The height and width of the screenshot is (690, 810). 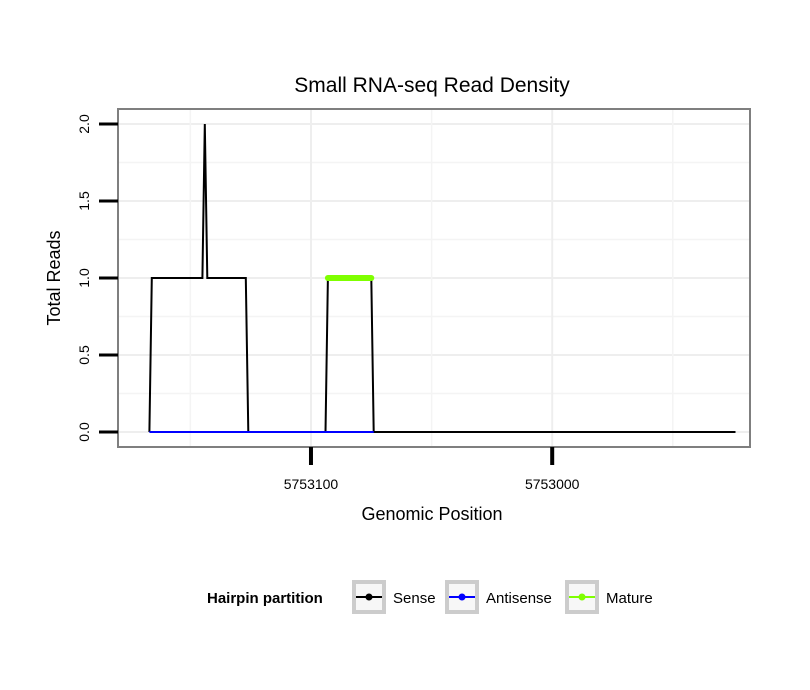 What do you see at coordinates (431, 514) in the screenshot?
I see `x-axis-title: Genomic Position` at bounding box center [431, 514].